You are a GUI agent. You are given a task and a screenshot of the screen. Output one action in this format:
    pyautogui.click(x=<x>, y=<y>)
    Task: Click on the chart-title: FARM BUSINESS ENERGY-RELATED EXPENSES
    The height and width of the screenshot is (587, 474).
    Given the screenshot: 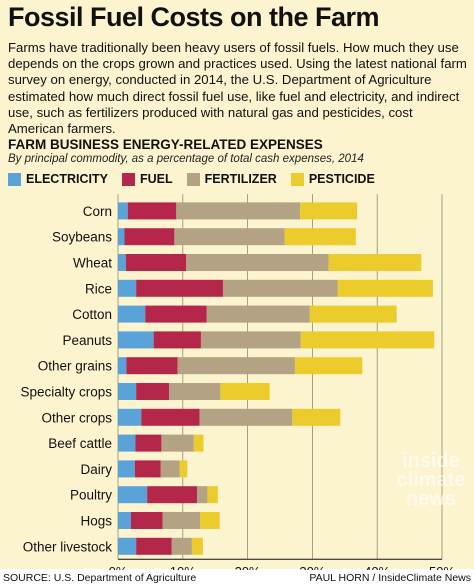 What is the action you would take?
    pyautogui.click(x=165, y=144)
    